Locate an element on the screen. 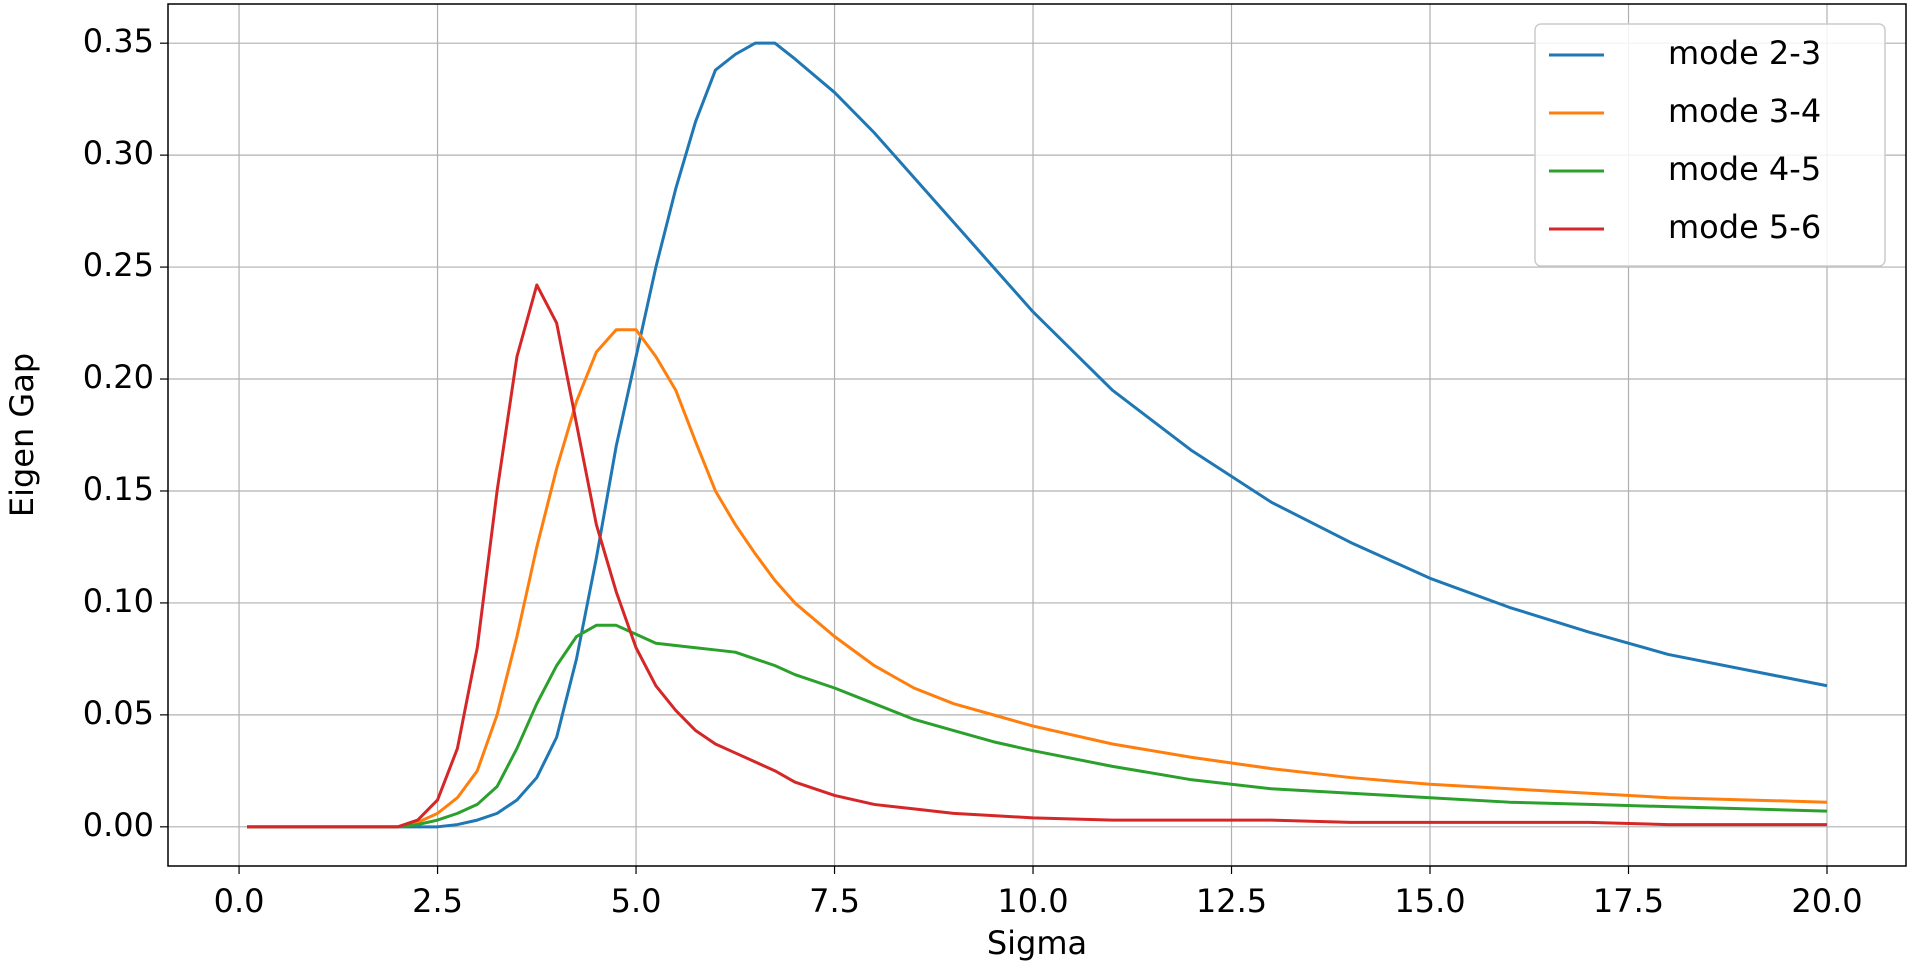 The image size is (1913, 975). x-tick-label: 2.5 is located at coordinates (437, 901).